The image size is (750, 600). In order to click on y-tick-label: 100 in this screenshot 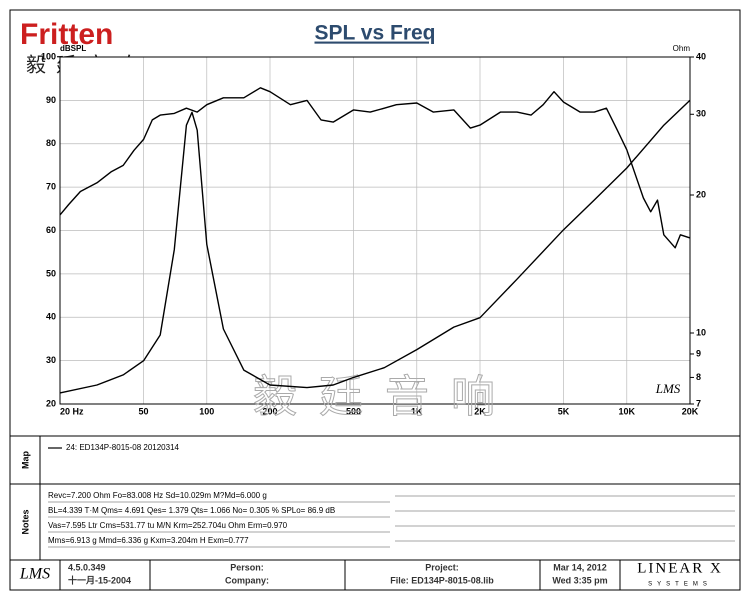, I will do `click(48, 56)`.